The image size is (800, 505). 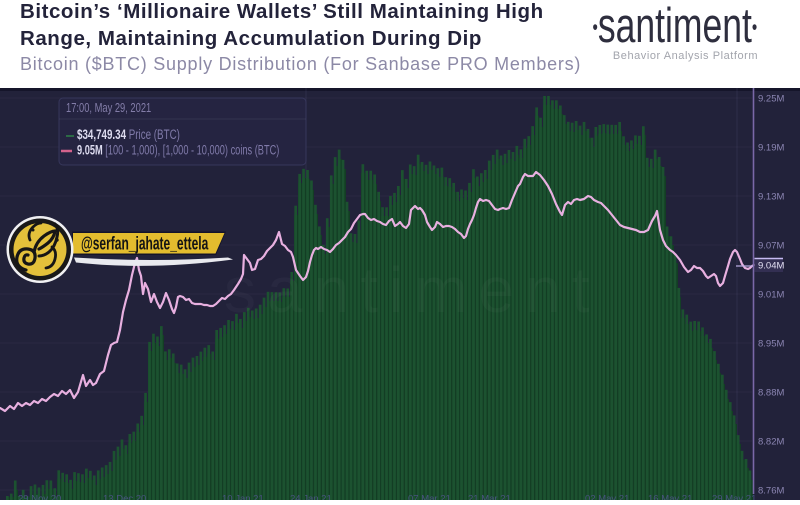 What do you see at coordinates (771, 148) in the screenshot?
I see `svg-text: 9.19M` at bounding box center [771, 148].